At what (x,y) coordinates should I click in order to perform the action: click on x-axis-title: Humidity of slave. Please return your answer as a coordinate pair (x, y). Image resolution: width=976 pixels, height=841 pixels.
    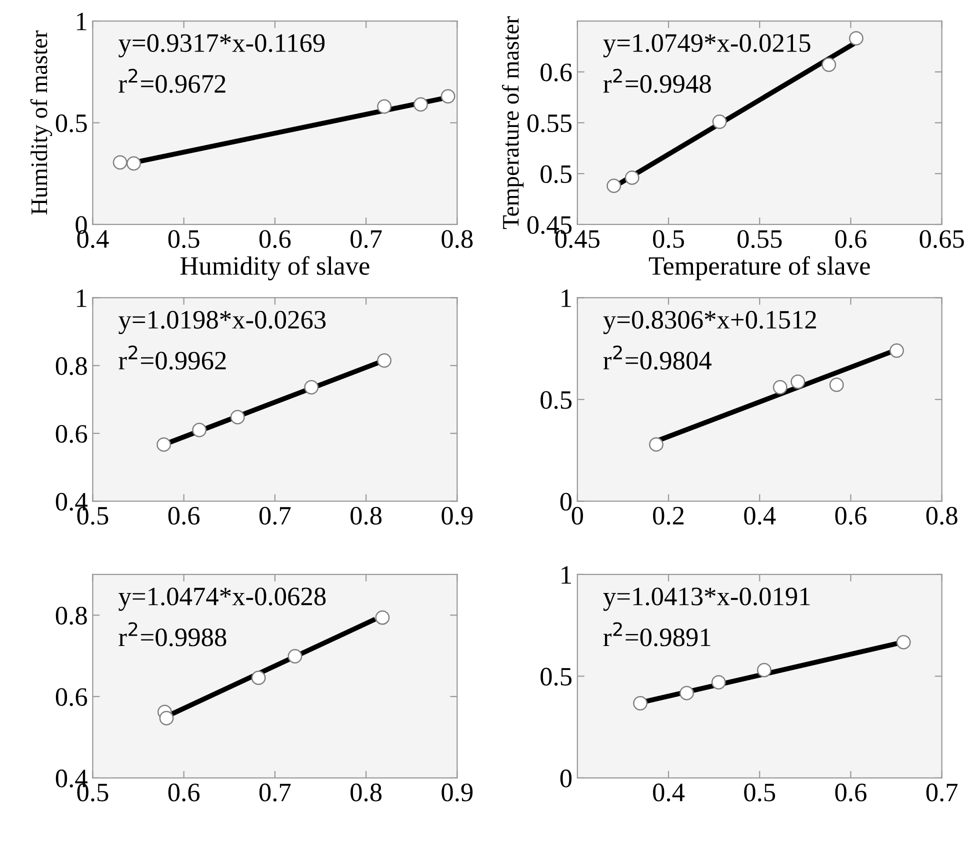
    Looking at the image, I should click on (275, 268).